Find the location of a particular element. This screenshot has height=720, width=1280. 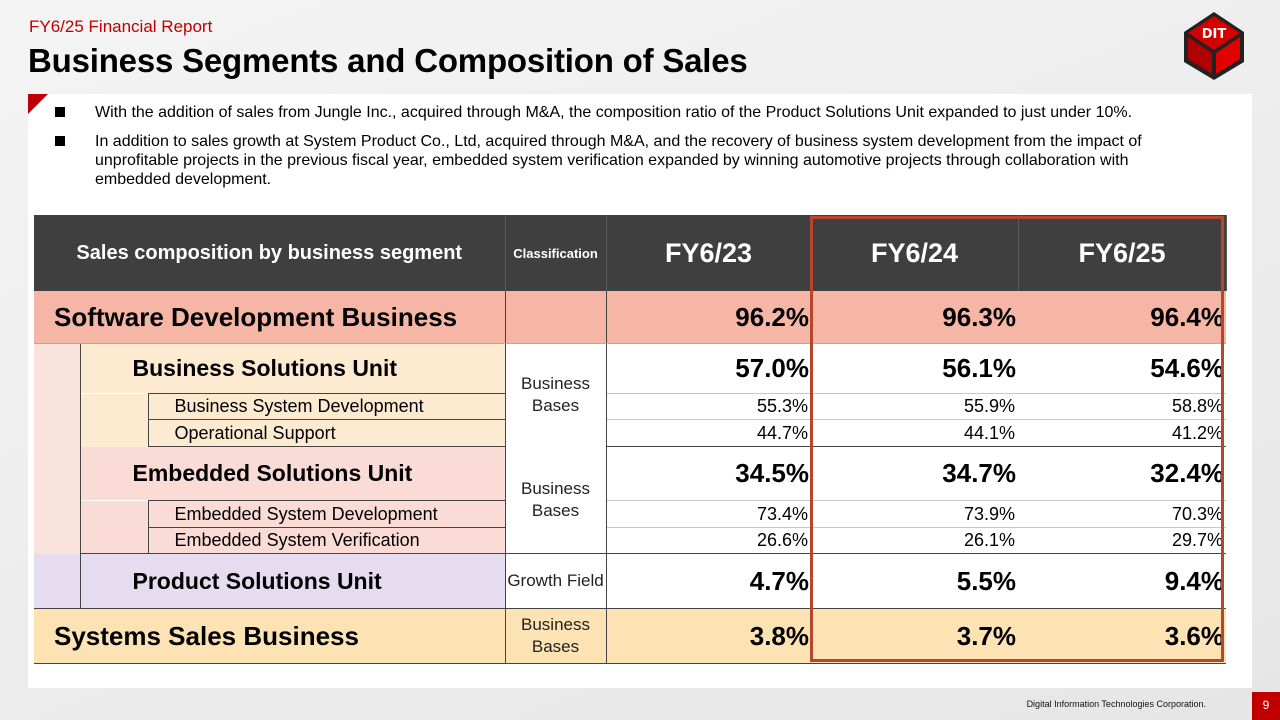

sub-unit-label: Embedded System Development is located at coordinates (327, 514).